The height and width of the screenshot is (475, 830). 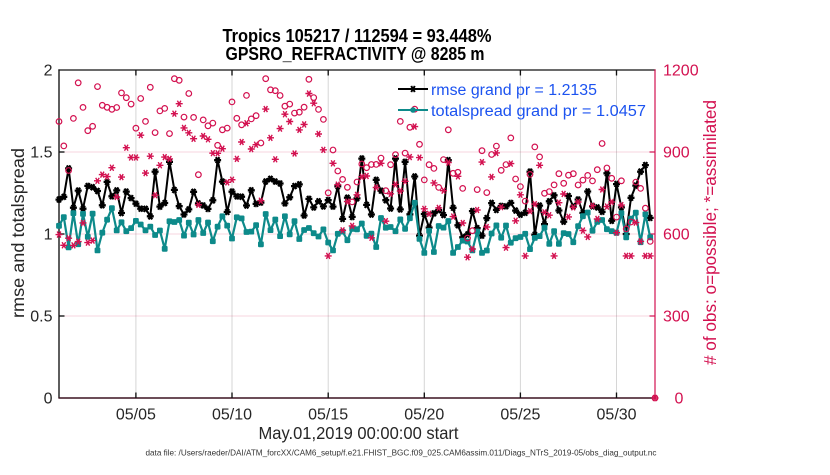 I want to click on svg-text: GPSRO_REFRACTIVITY @ 8285 m, so click(x=355, y=53).